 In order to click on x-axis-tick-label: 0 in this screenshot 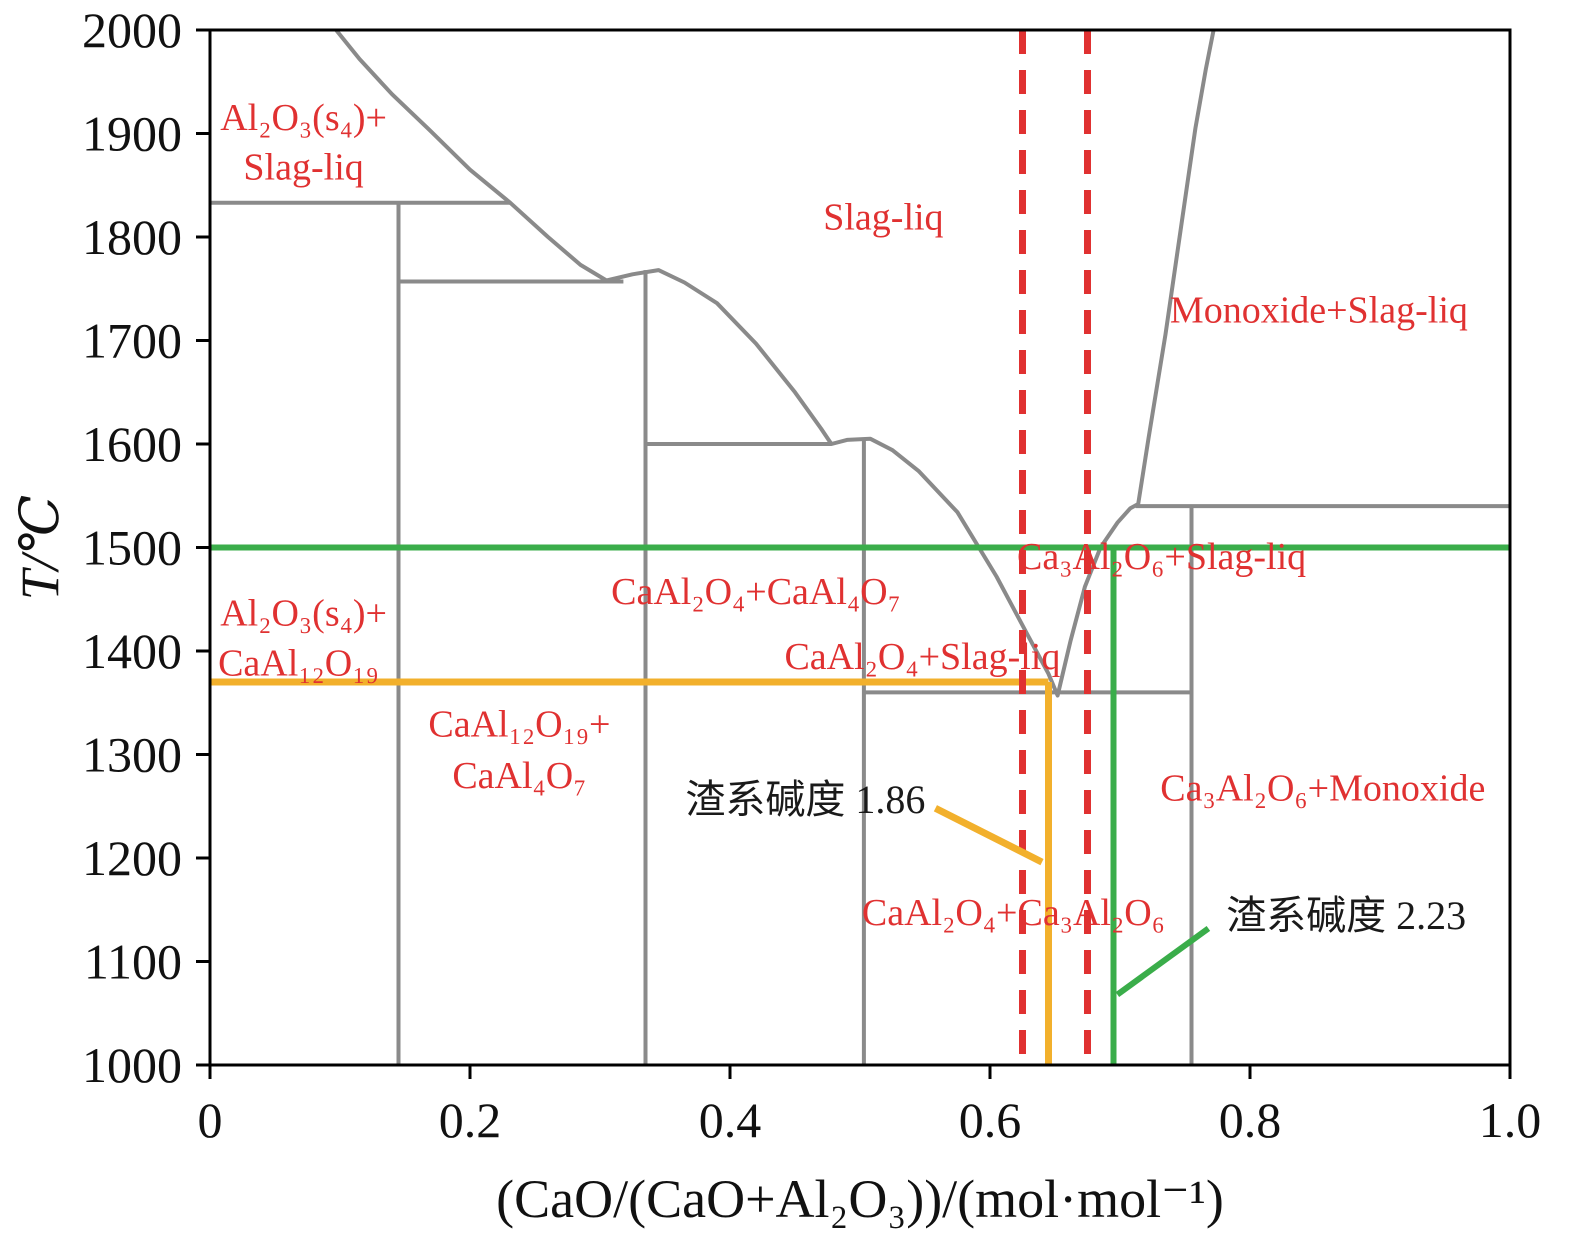, I will do `click(210, 1120)`.